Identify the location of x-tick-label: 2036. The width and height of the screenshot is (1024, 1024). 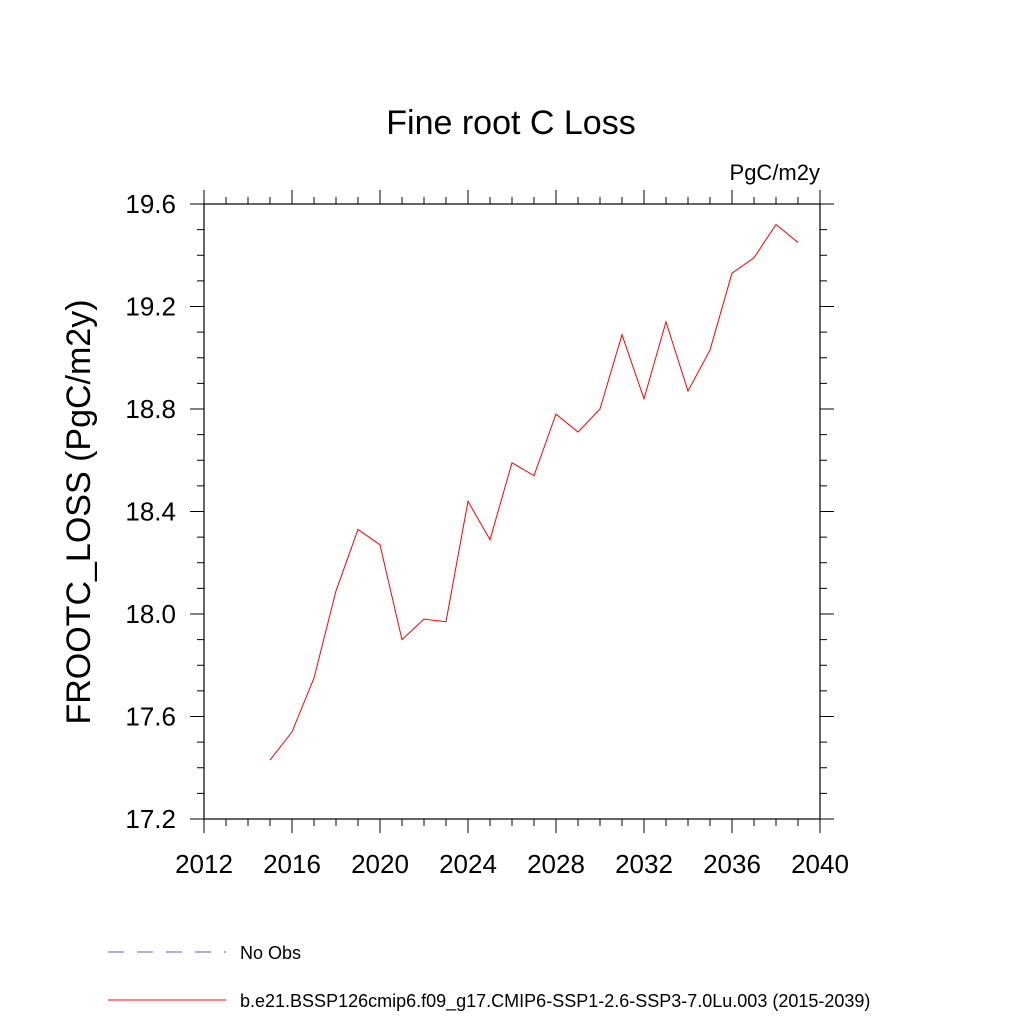
(732, 864).